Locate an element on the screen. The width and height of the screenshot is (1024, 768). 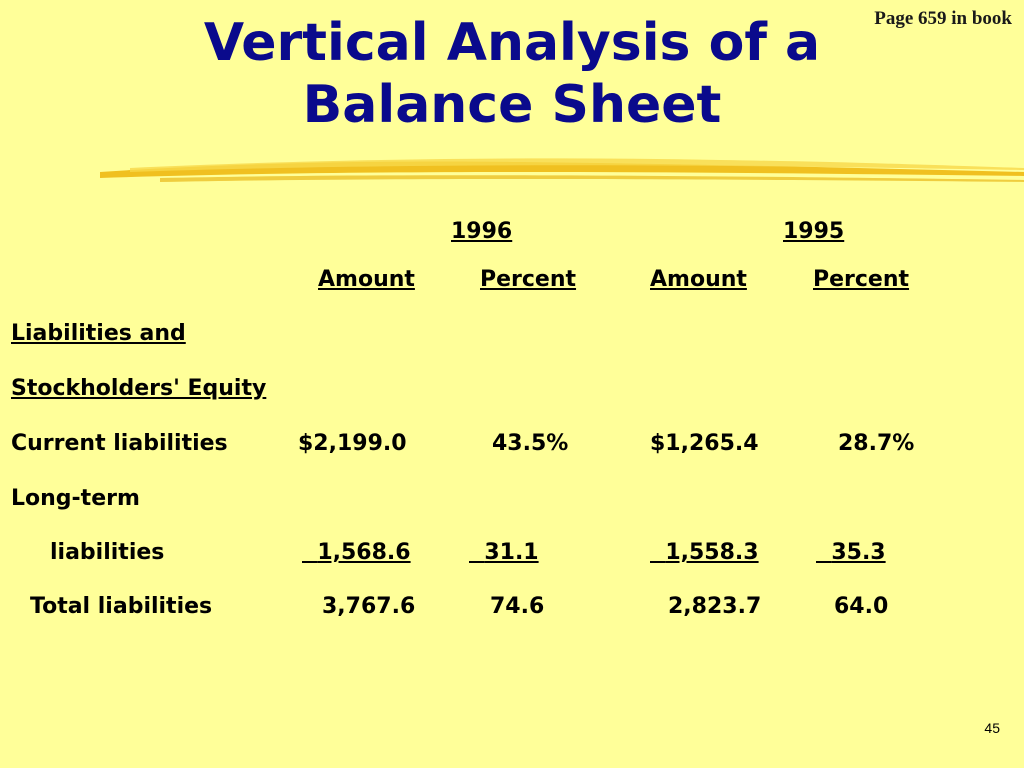
row-label-total-liabilities: Total liabilities is located at coordinates (121, 606).